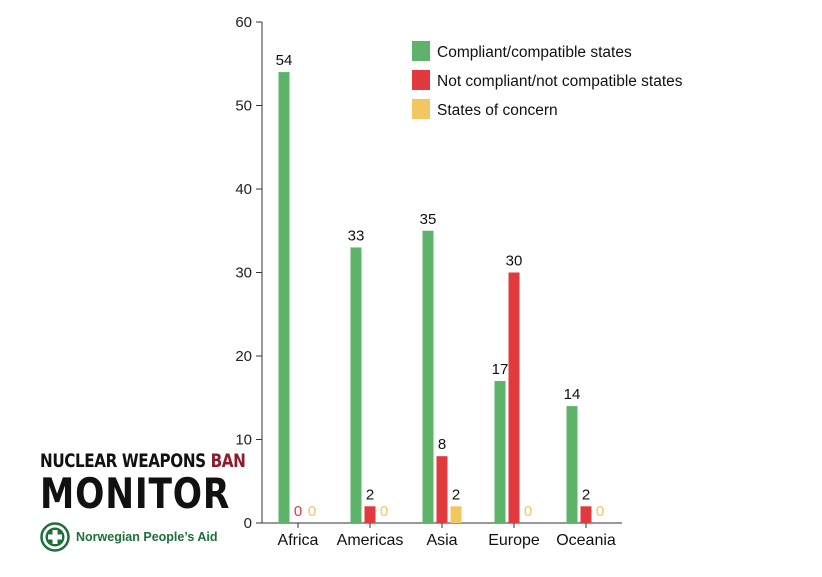  What do you see at coordinates (243, 106) in the screenshot?
I see `y-tick-label: 50` at bounding box center [243, 106].